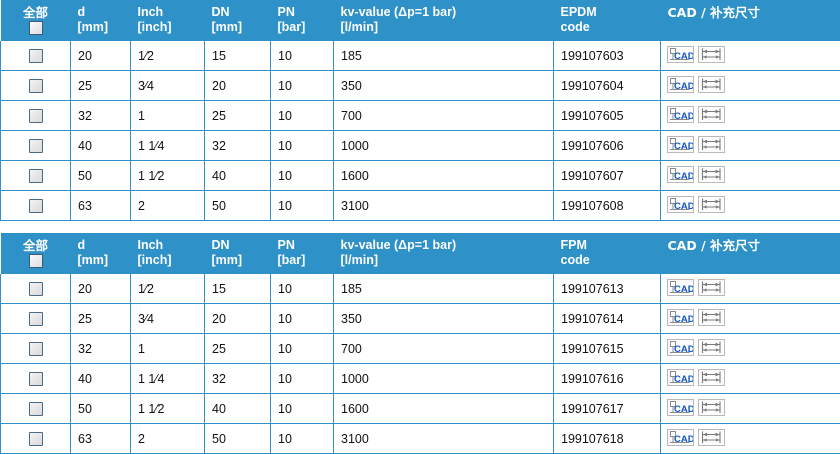 This screenshot has height=454, width=840. I want to click on cell-inch: 1 1⁄4, so click(168, 379).